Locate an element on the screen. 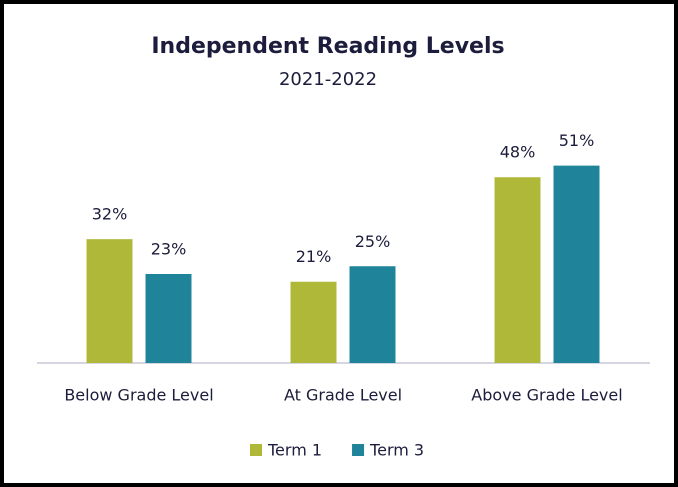 The width and height of the screenshot is (678, 487). legend-label: Term 3 is located at coordinates (396, 450).